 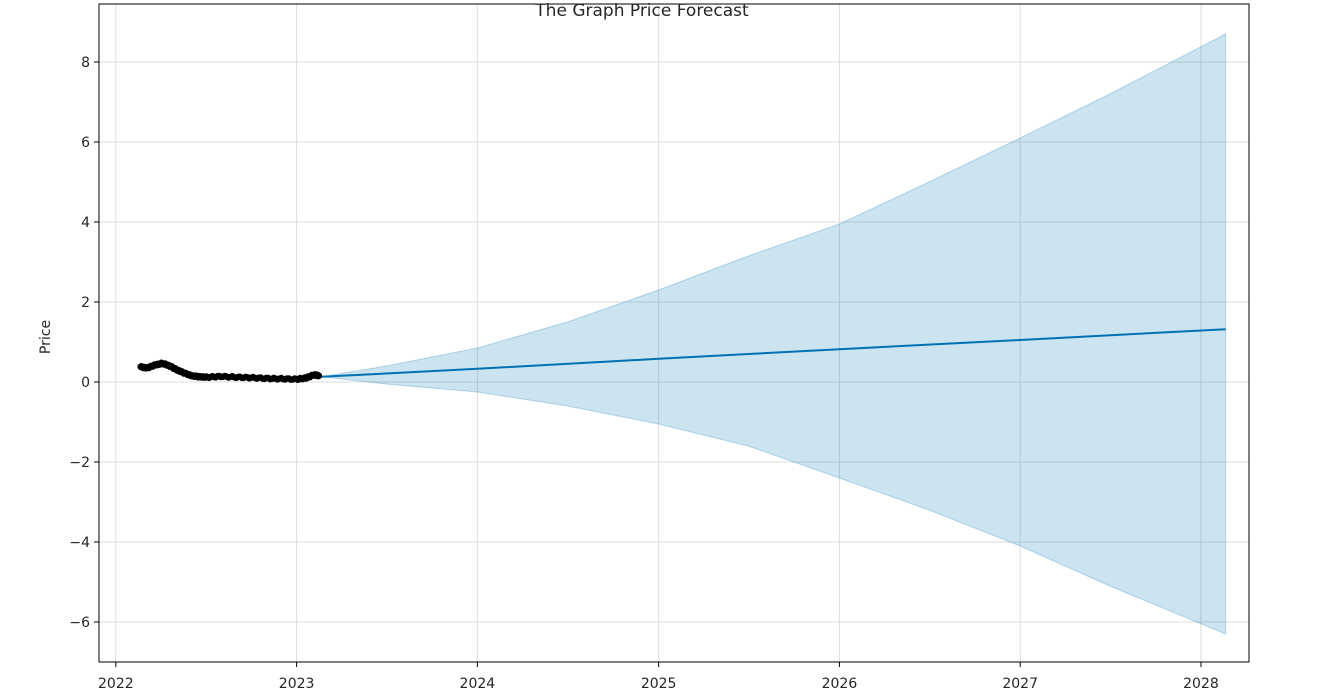 I want to click on y-tick-label: 2, so click(x=85, y=303).